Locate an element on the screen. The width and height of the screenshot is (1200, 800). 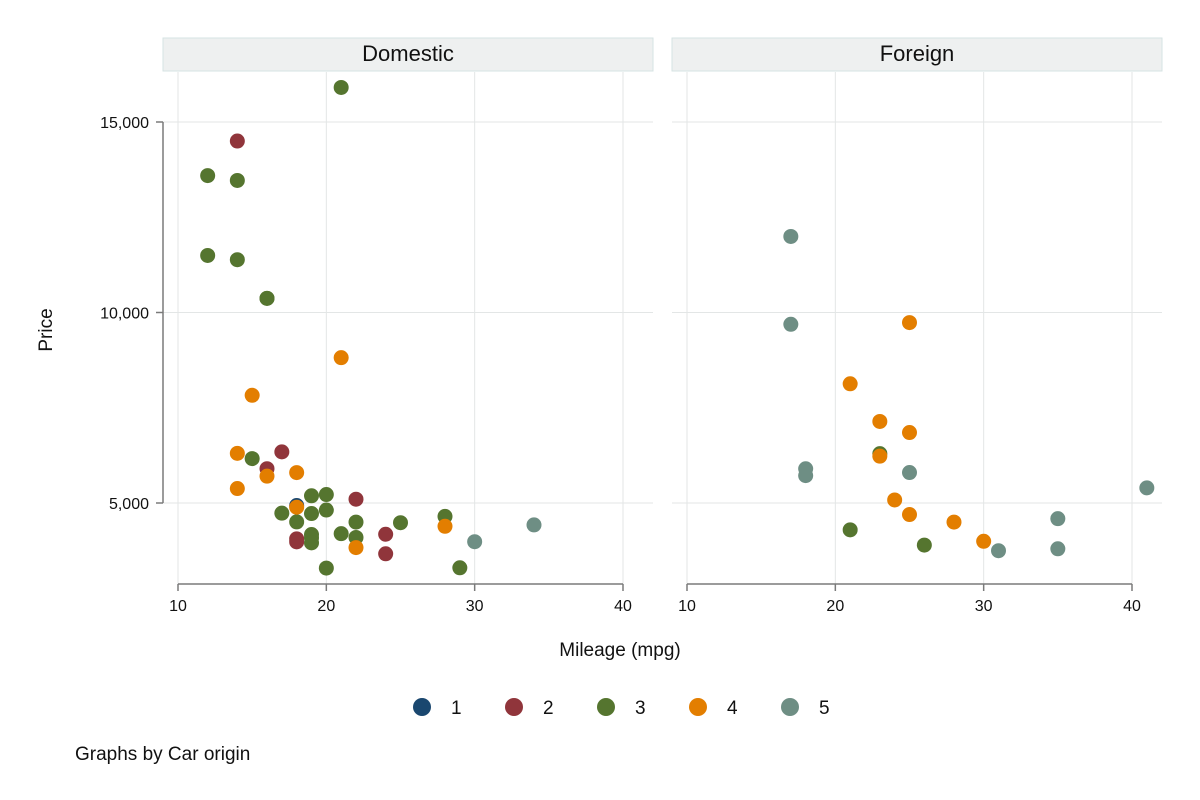
y-axis-title: Price is located at coordinates (46, 329).